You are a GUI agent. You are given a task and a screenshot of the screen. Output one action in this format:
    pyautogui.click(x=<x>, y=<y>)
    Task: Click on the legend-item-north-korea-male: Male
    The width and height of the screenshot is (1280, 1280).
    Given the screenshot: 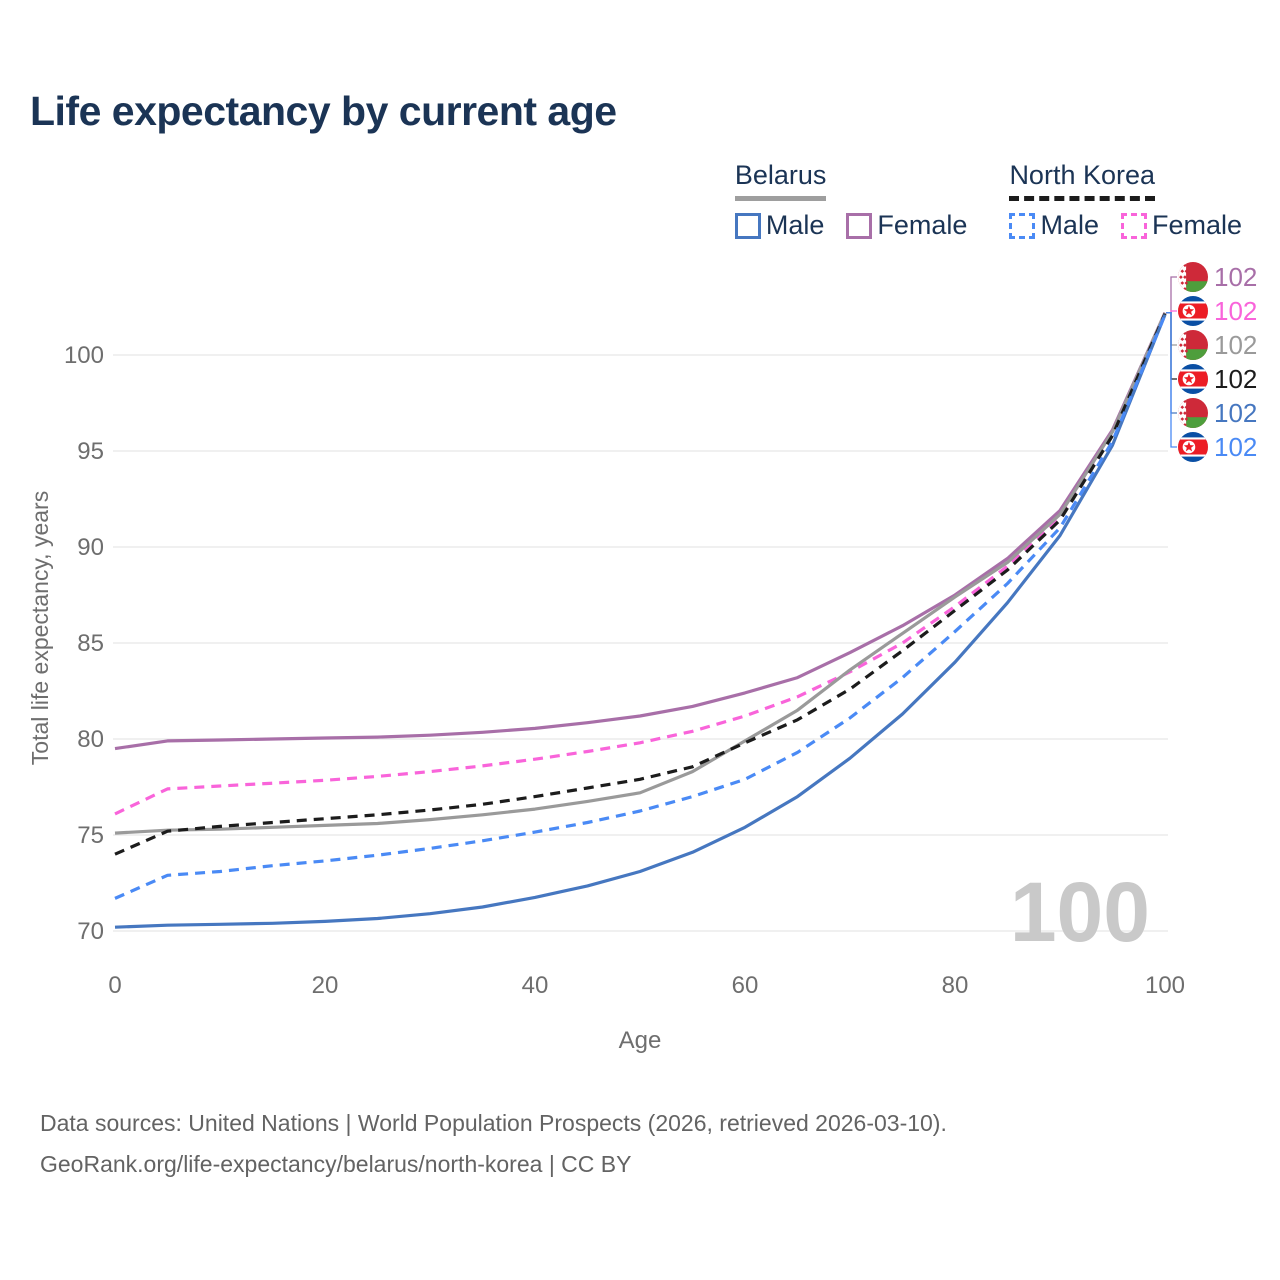 What is the action you would take?
    pyautogui.click(x=1054, y=225)
    